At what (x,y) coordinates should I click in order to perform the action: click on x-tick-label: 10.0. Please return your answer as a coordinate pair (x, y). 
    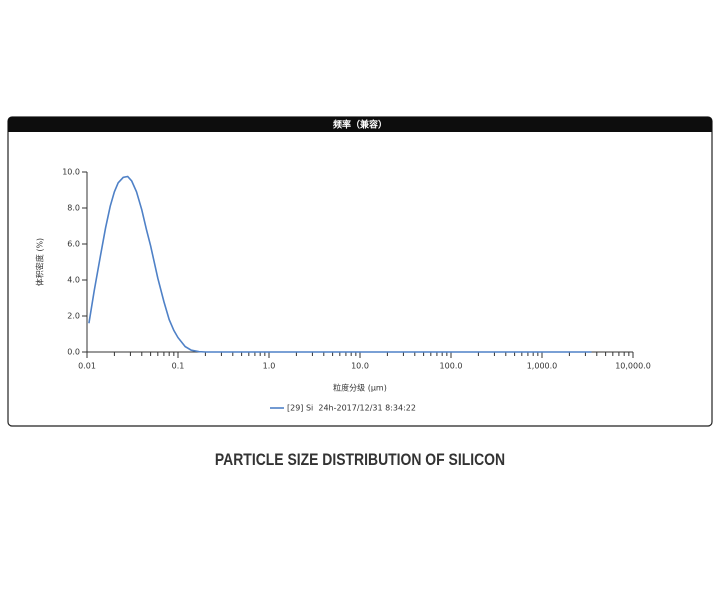
    Looking at the image, I should click on (360, 366).